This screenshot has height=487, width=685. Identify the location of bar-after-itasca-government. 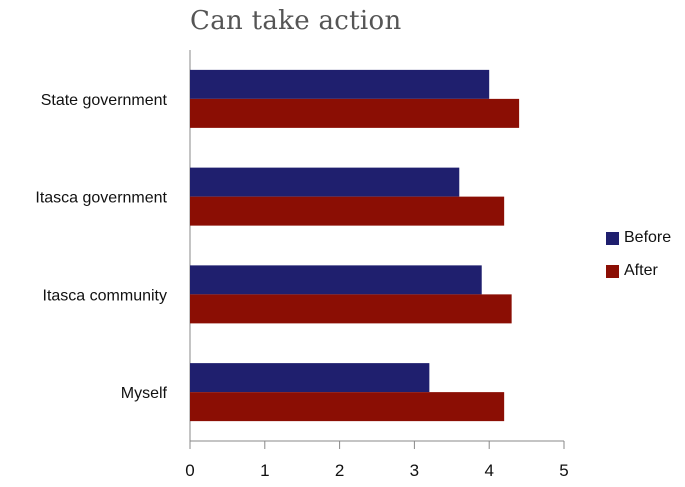
(347, 211).